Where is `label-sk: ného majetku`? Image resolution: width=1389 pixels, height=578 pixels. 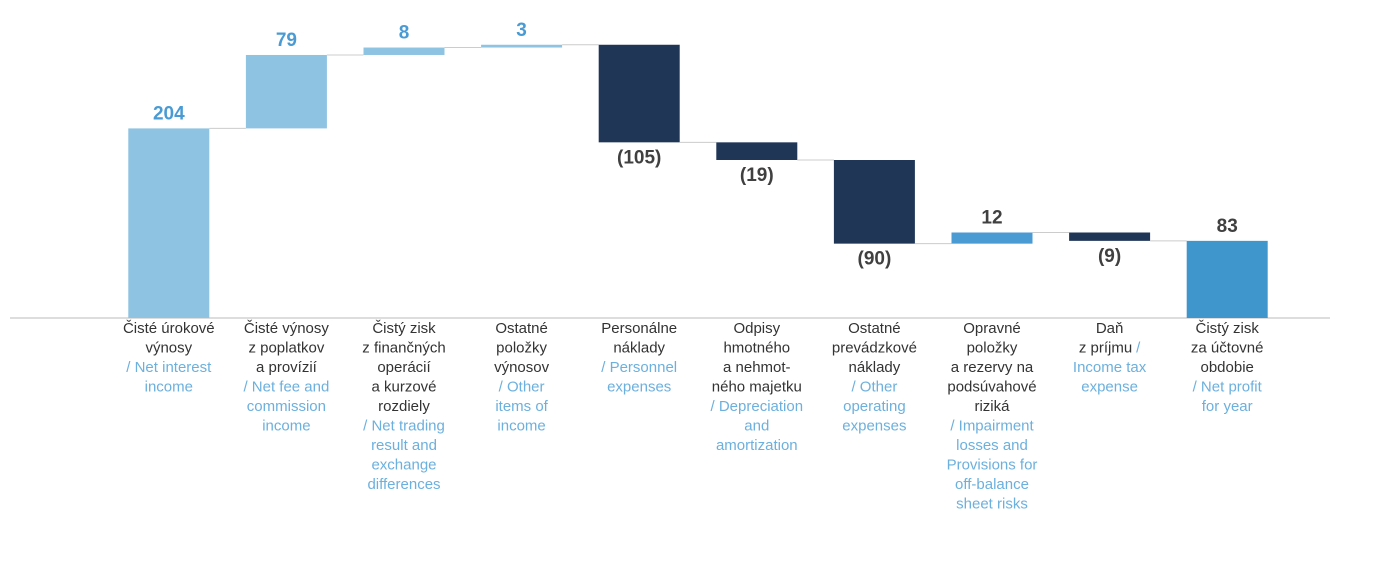
label-sk: ného majetku is located at coordinates (757, 387).